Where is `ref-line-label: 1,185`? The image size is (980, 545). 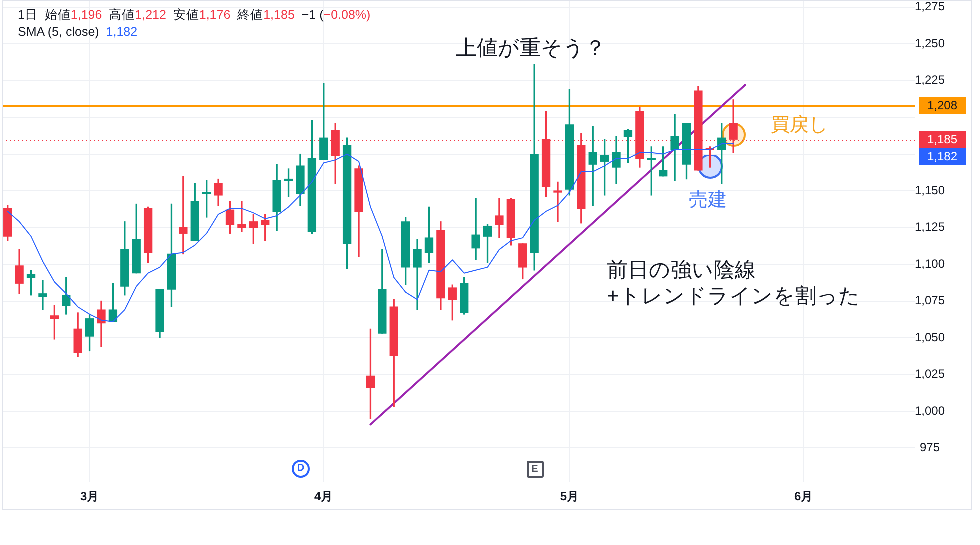
ref-line-label: 1,185 is located at coordinates (942, 139).